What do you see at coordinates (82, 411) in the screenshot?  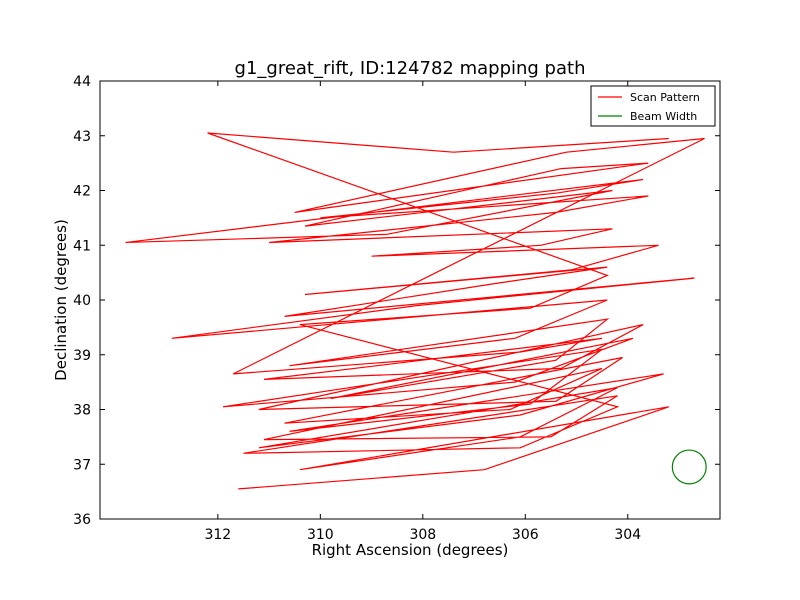 I see `y-tick-label: 38` at bounding box center [82, 411].